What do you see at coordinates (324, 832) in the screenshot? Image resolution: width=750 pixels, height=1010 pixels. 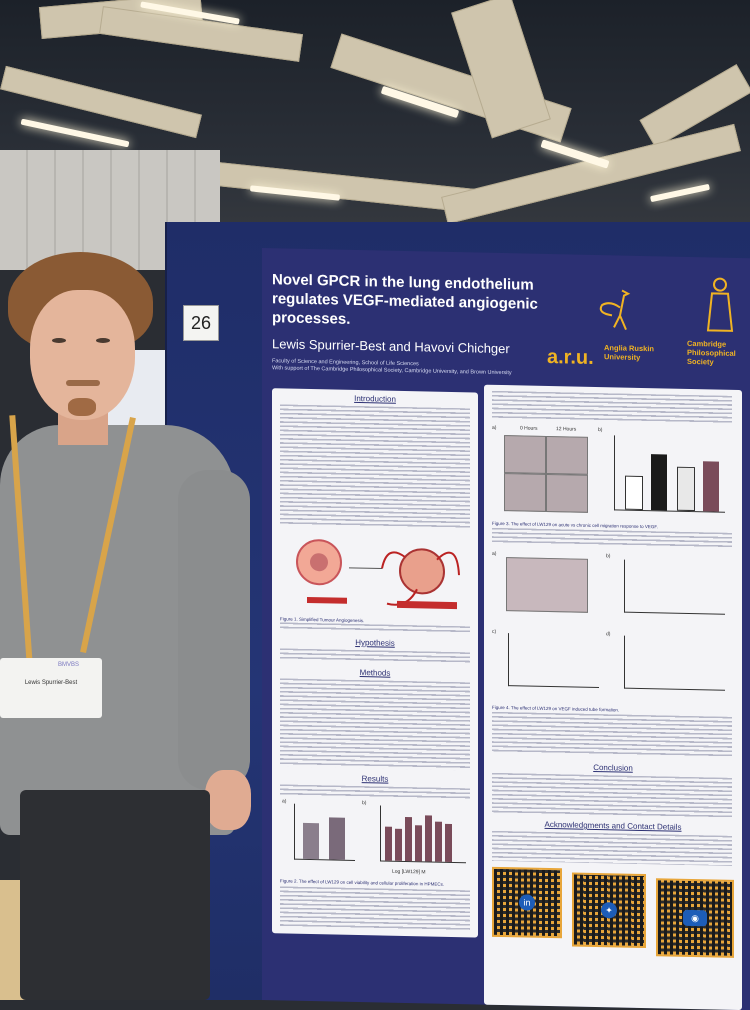 I see `viability-plot` at bounding box center [324, 832].